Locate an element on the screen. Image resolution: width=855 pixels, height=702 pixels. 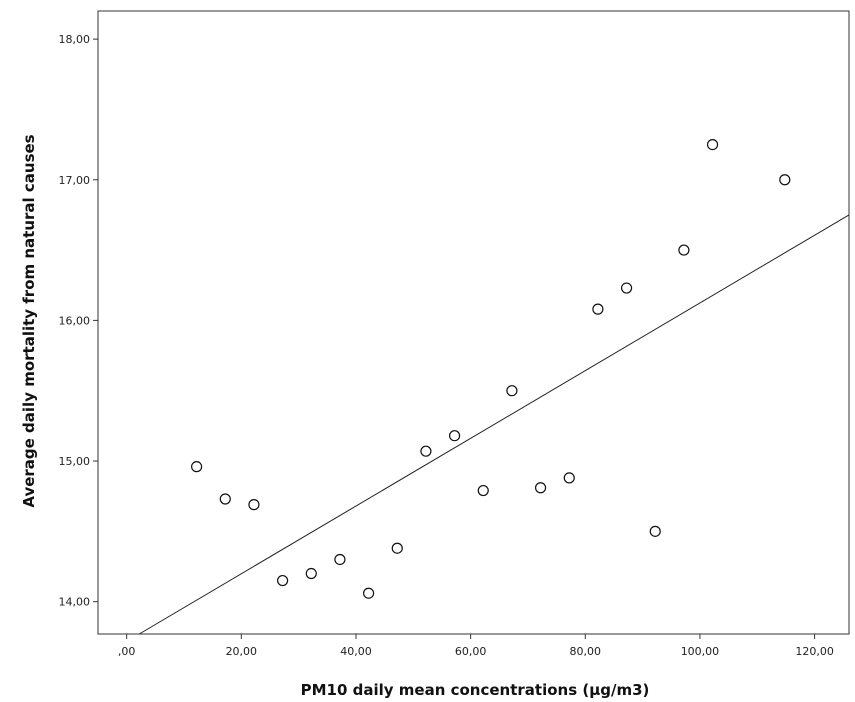
y-tick-label: 14,00 is located at coordinates (75, 602).